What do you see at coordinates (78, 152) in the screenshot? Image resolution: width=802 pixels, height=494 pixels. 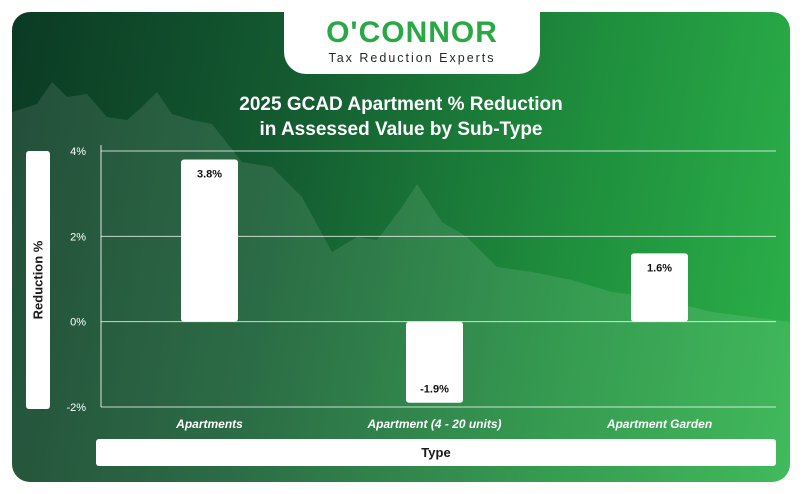 I see `y-tick-label: 4%` at bounding box center [78, 152].